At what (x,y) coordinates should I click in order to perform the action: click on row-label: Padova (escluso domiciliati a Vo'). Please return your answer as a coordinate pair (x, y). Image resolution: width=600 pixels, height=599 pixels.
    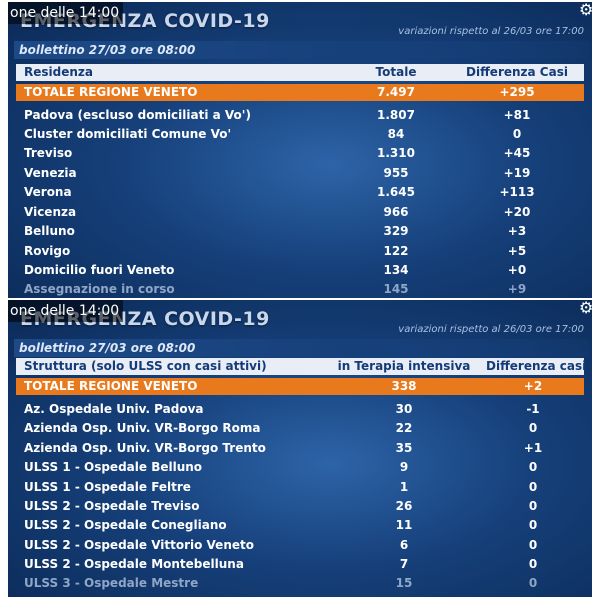
    Looking at the image, I should click on (137, 115).